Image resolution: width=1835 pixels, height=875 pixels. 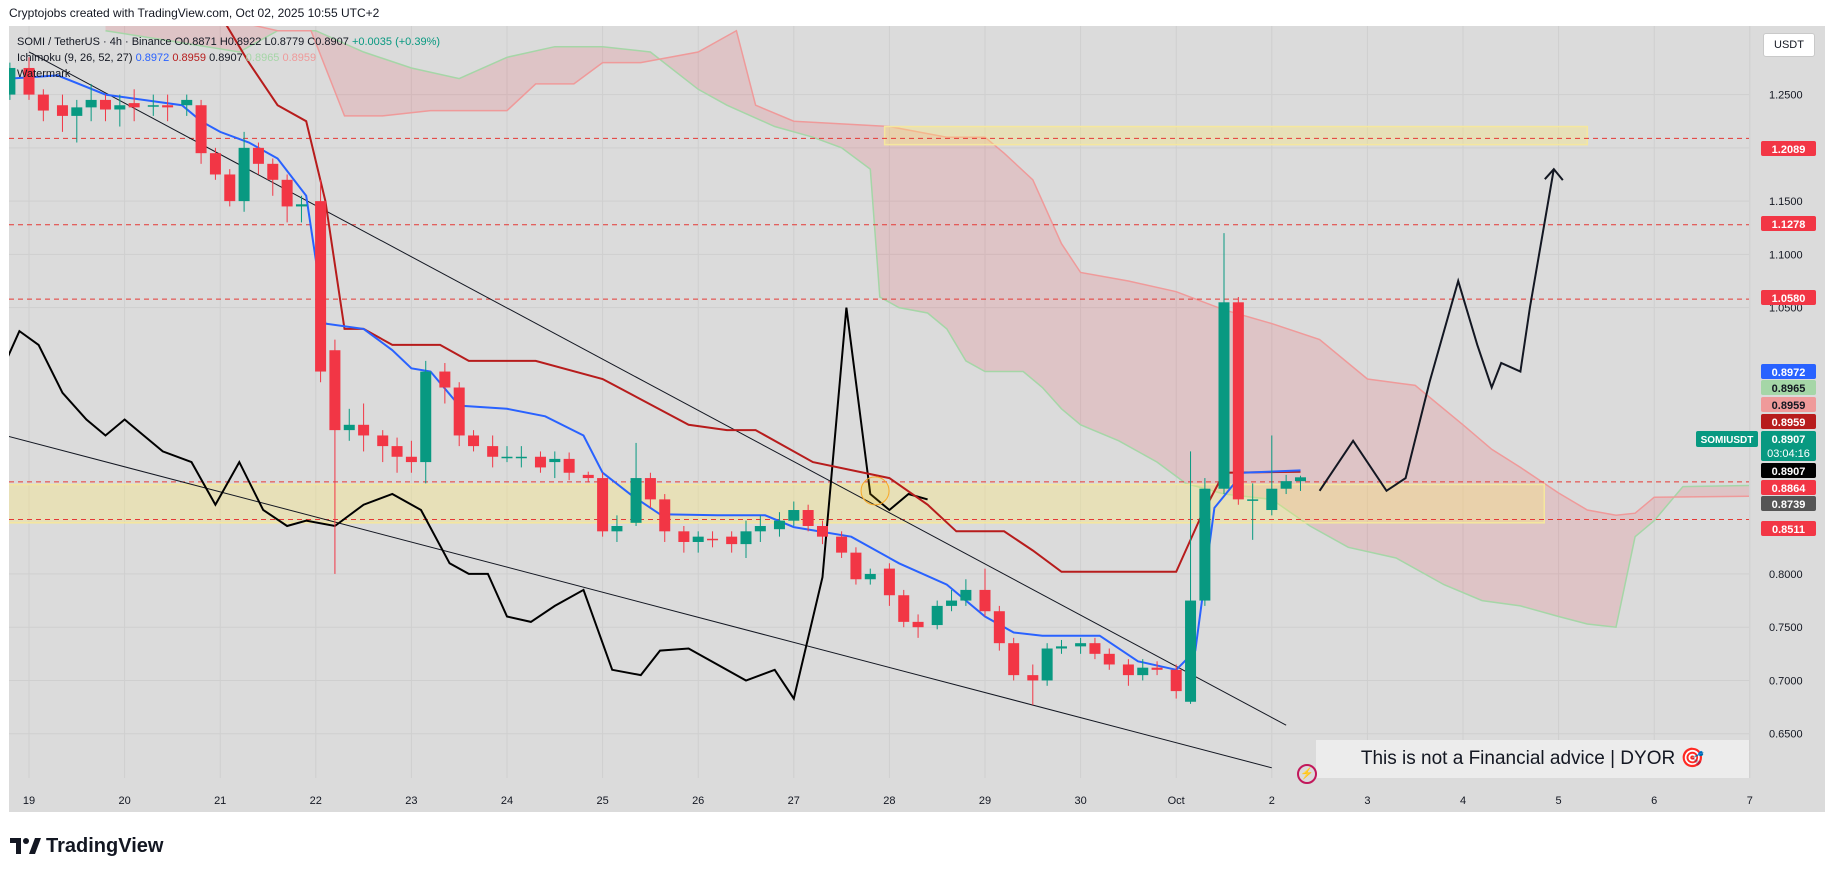 What do you see at coordinates (75, 58) in the screenshot?
I see `ichimoku-label: Ichimoku (9, 26, 52, 27)` at bounding box center [75, 58].